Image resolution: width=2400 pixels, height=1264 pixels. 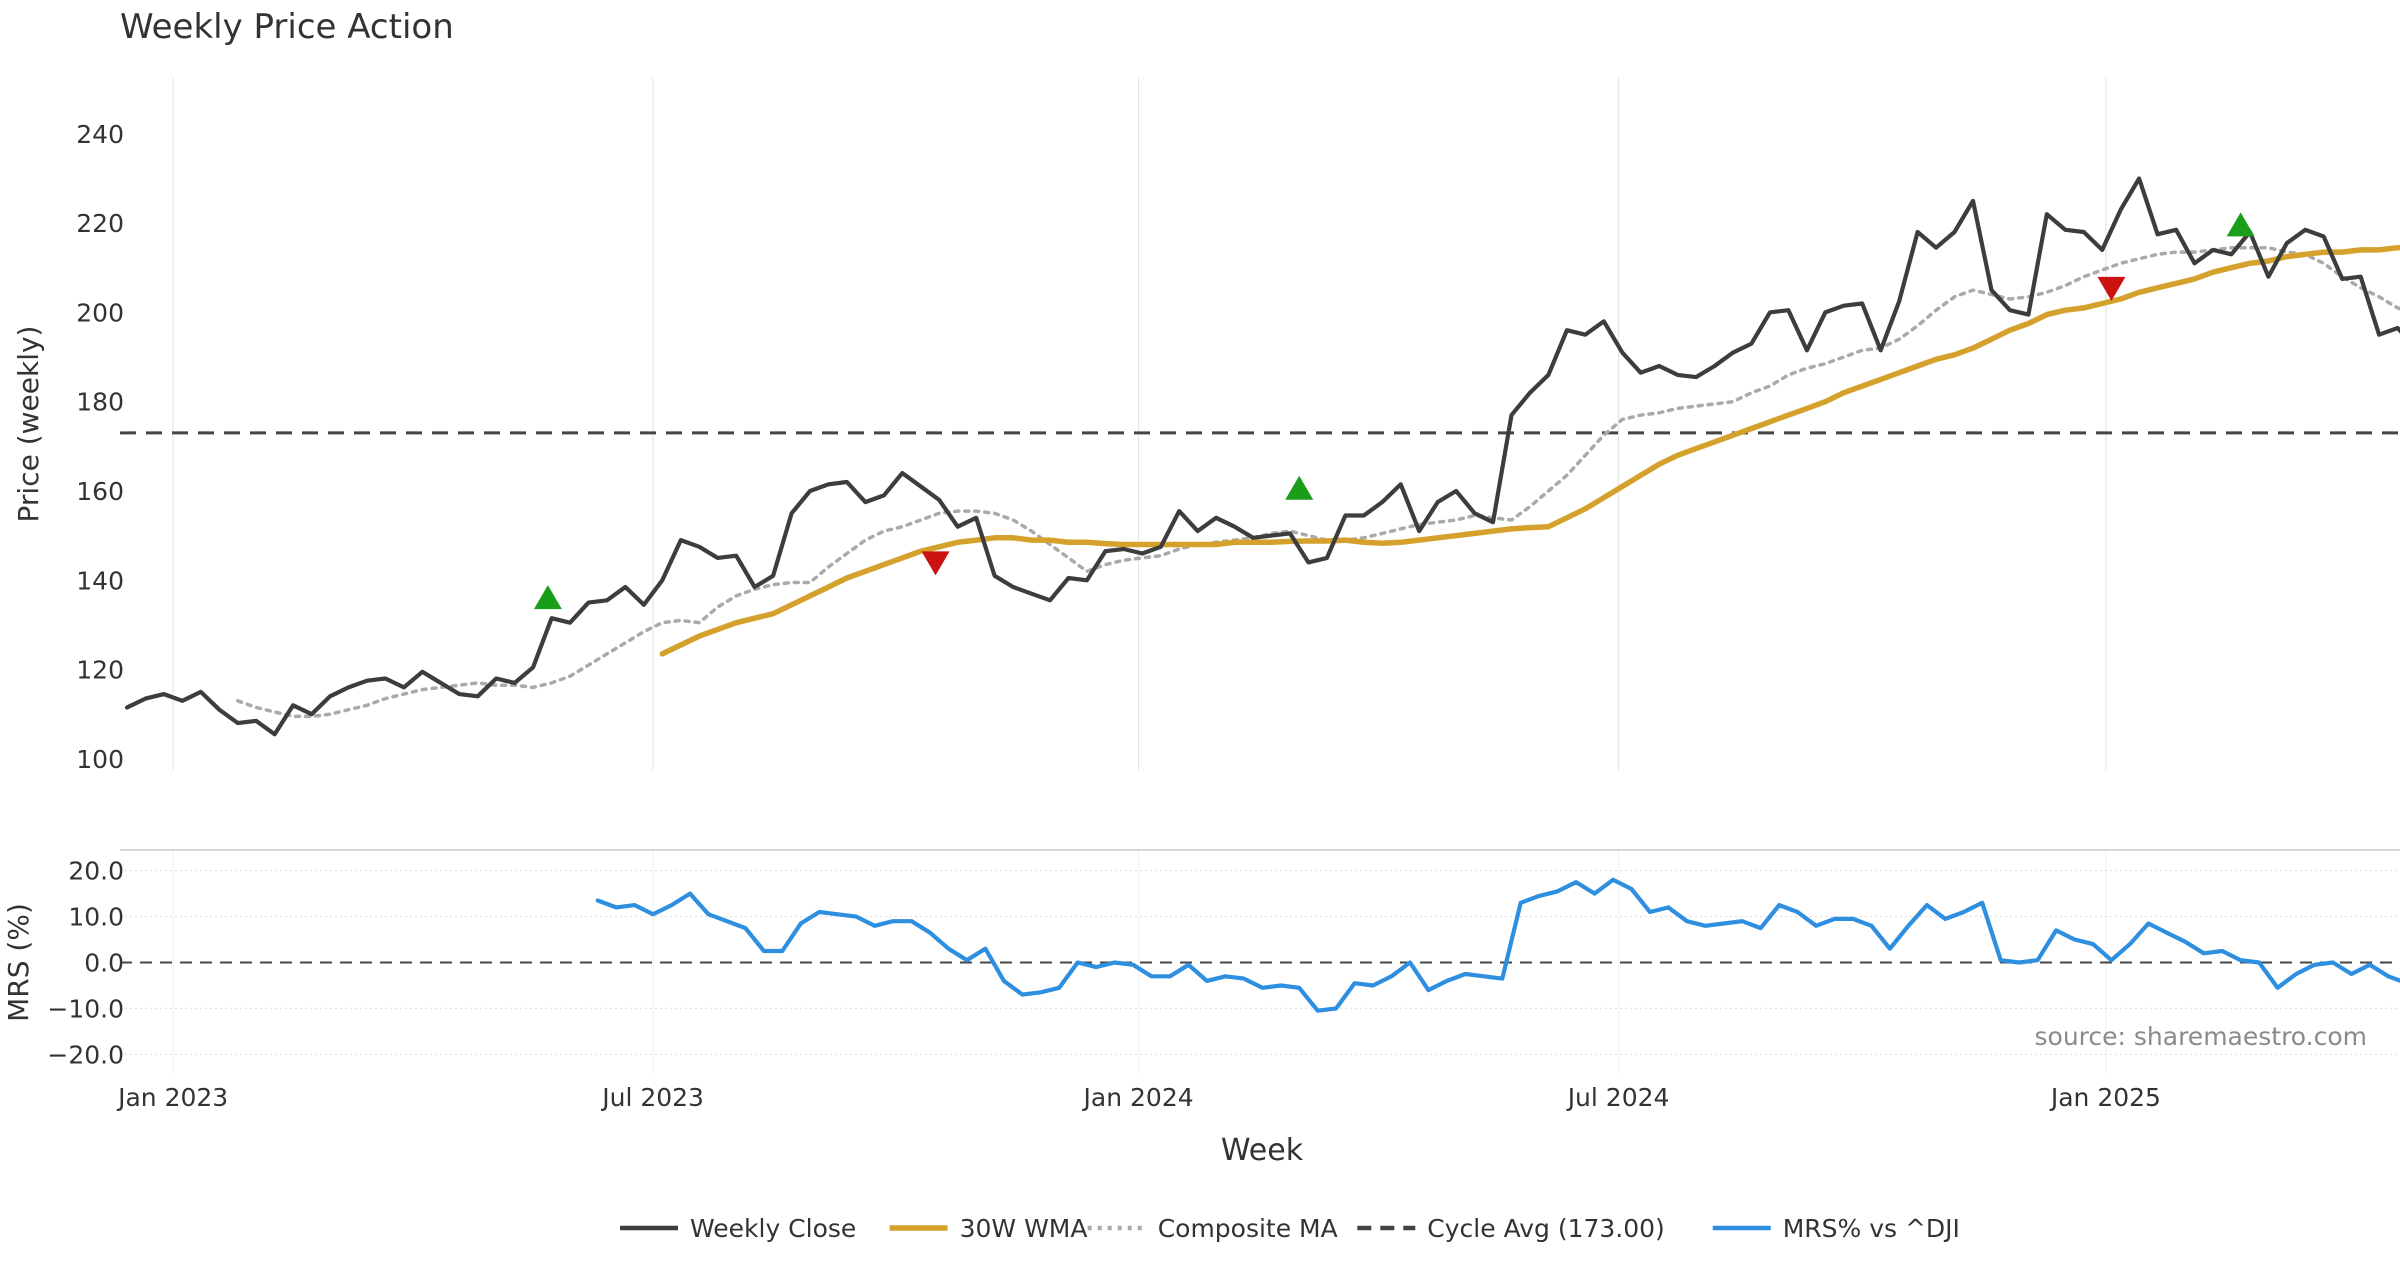 What do you see at coordinates (100, 759) in the screenshot?
I see `price-y-tick-label: 100` at bounding box center [100, 759].